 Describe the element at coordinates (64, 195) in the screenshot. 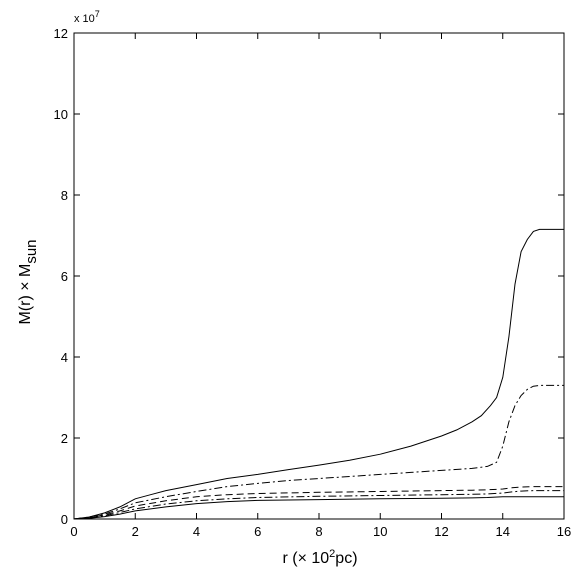

I see `y-tick-label: 8` at that location.